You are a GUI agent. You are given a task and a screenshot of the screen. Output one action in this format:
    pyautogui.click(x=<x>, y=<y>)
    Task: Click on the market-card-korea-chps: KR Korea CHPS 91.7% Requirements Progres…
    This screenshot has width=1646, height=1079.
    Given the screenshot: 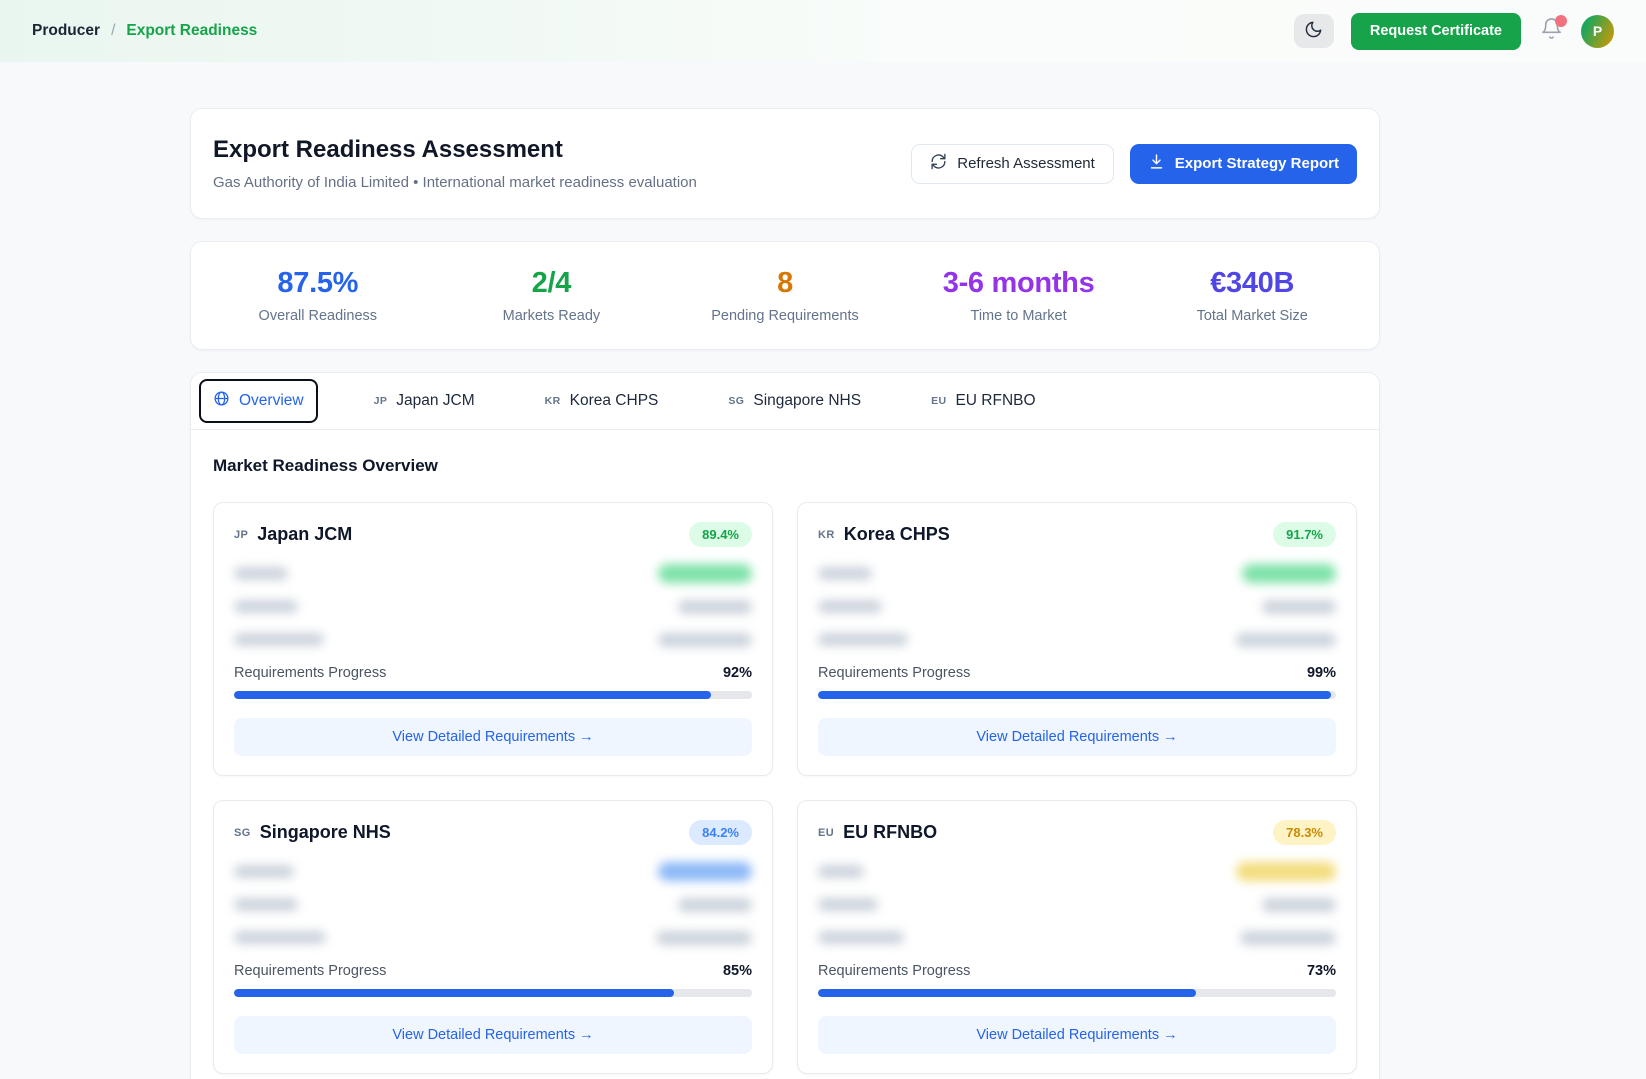 What is the action you would take?
    pyautogui.click(x=1077, y=639)
    